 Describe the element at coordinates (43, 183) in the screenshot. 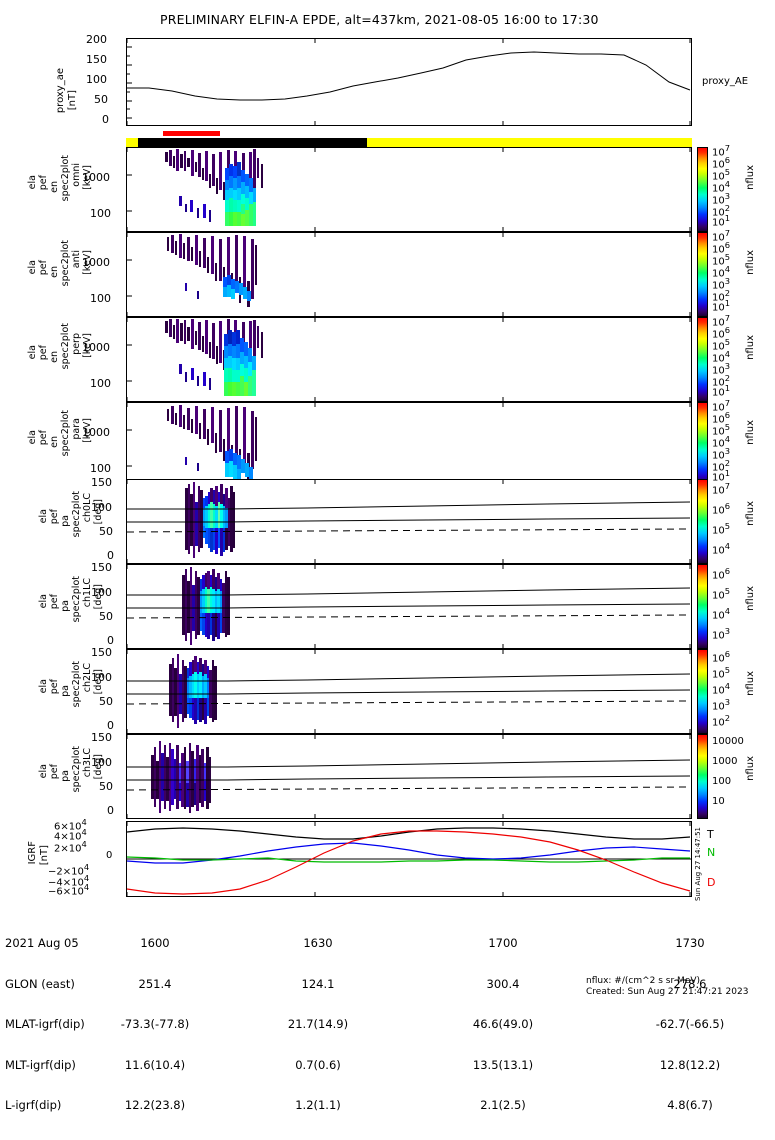

I see `lbl-omni-1: pef` at that location.